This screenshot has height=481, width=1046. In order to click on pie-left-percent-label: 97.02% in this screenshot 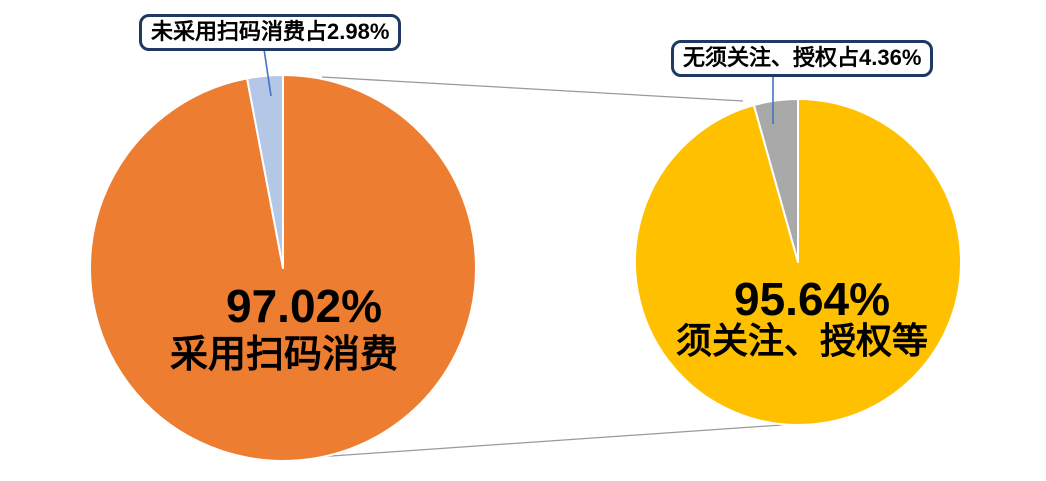, I will do `click(304, 306)`.